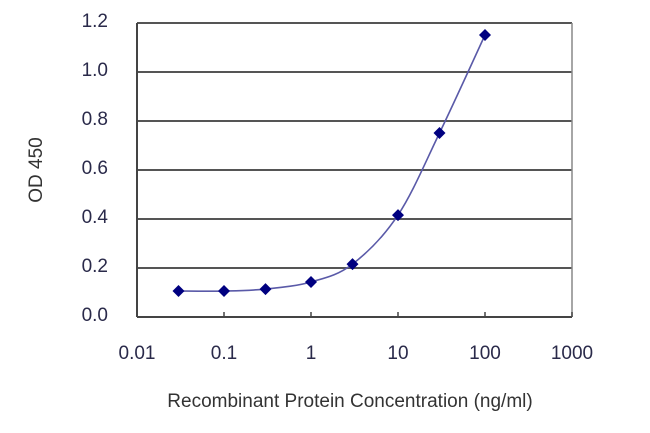 Image resolution: width=650 pixels, height=433 pixels. I want to click on y-tick-label: 0.8, so click(94, 119).